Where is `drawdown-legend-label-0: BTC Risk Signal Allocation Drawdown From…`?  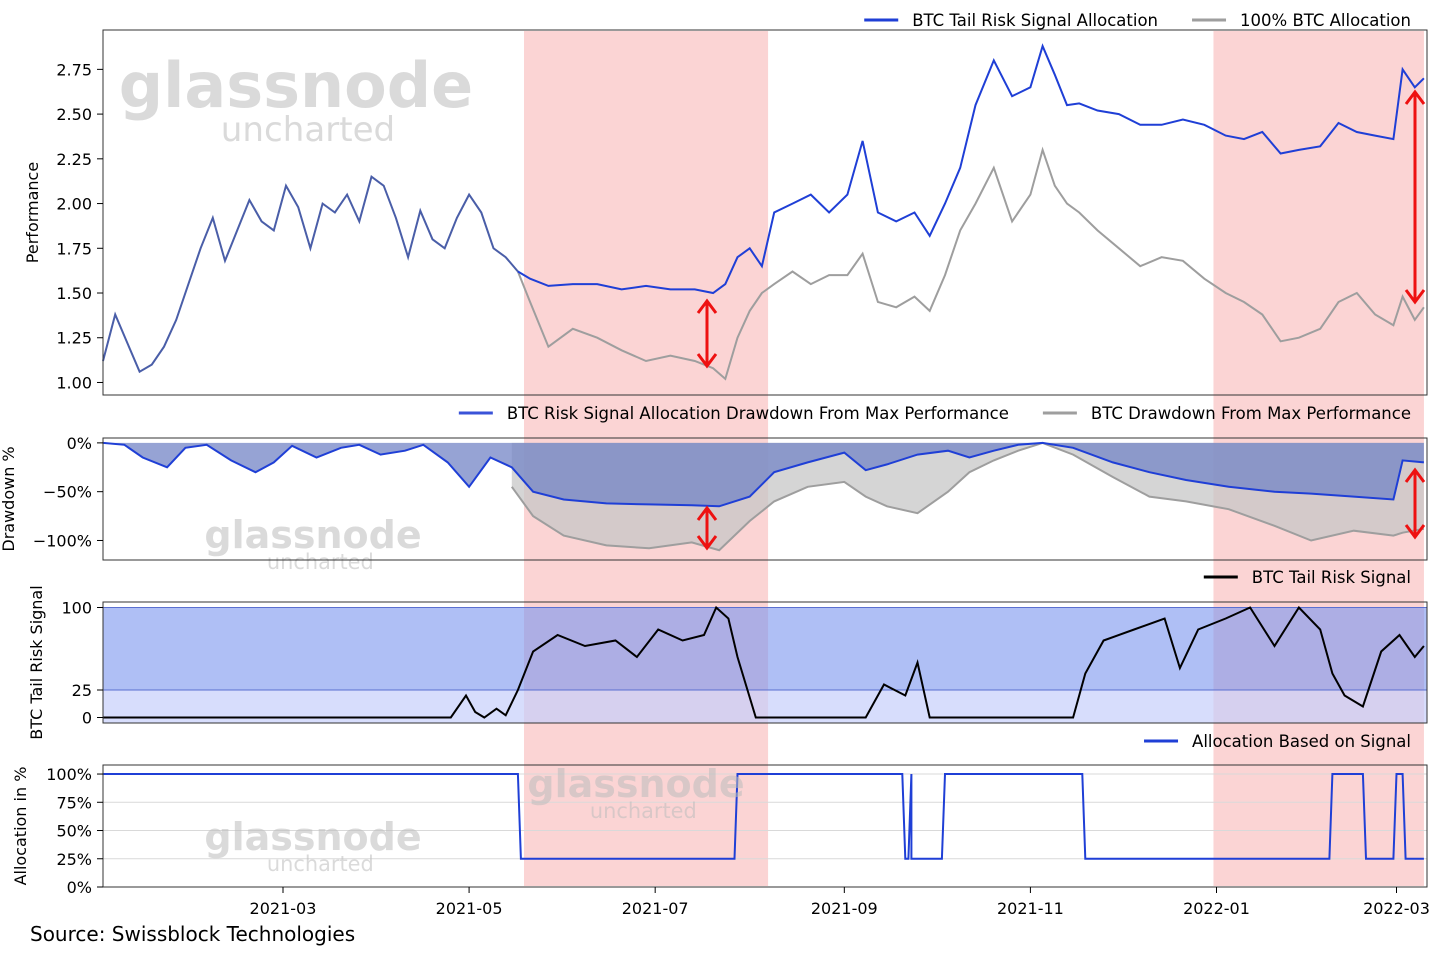
drawdown-legend-label-0: BTC Risk Signal Allocation Drawdown From… is located at coordinates (758, 413).